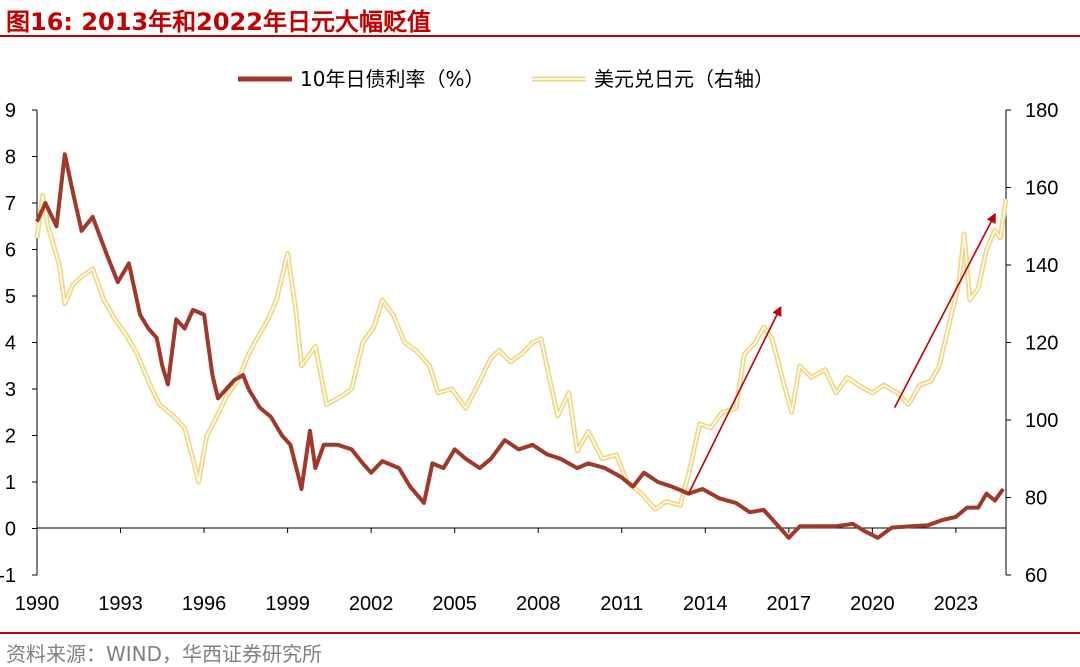  What do you see at coordinates (164, 654) in the screenshot?
I see `source-note: 资料来源：WIND，华西证券研究所` at bounding box center [164, 654].